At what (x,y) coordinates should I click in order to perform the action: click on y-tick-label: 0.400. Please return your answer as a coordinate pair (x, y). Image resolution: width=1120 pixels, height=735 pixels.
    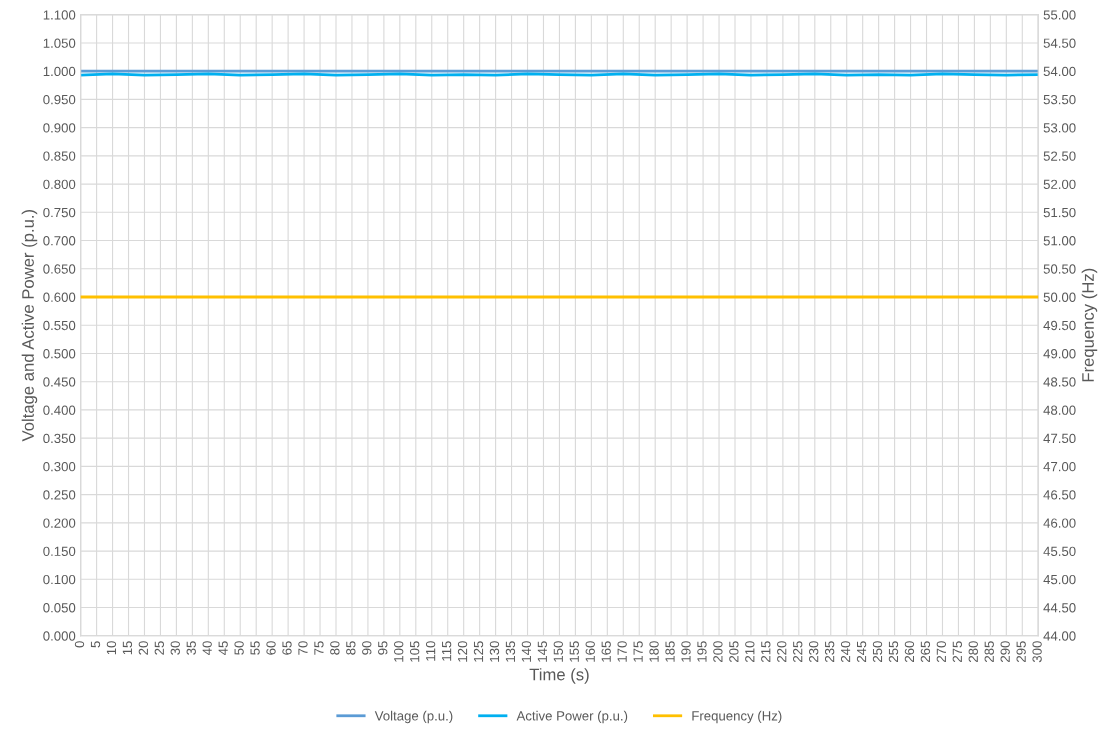
    Looking at the image, I should click on (59, 410).